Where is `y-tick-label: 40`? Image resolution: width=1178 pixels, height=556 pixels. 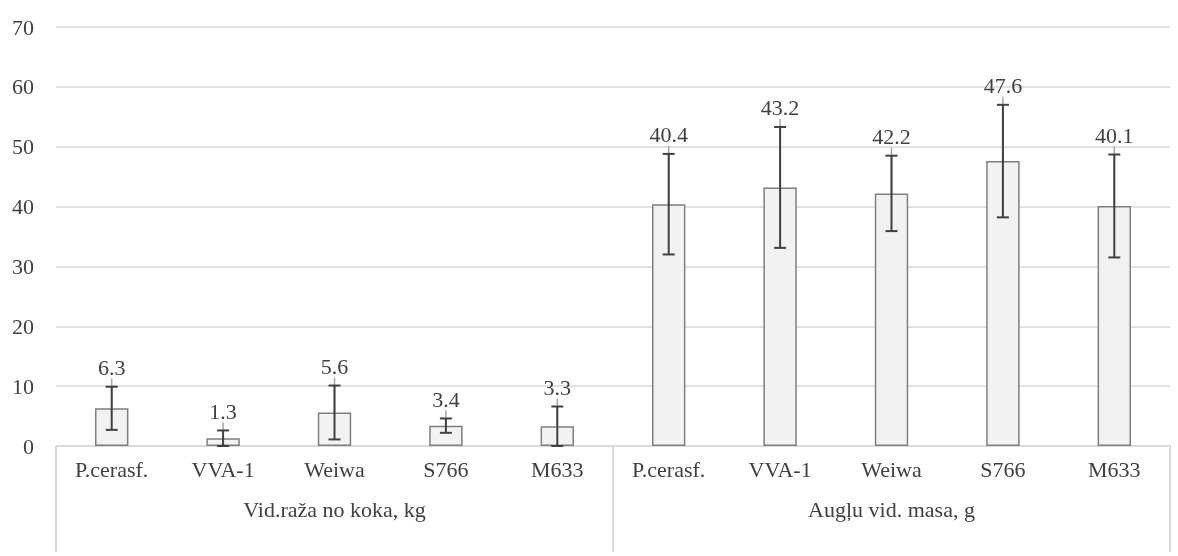 y-tick-label: 40 is located at coordinates (23, 207).